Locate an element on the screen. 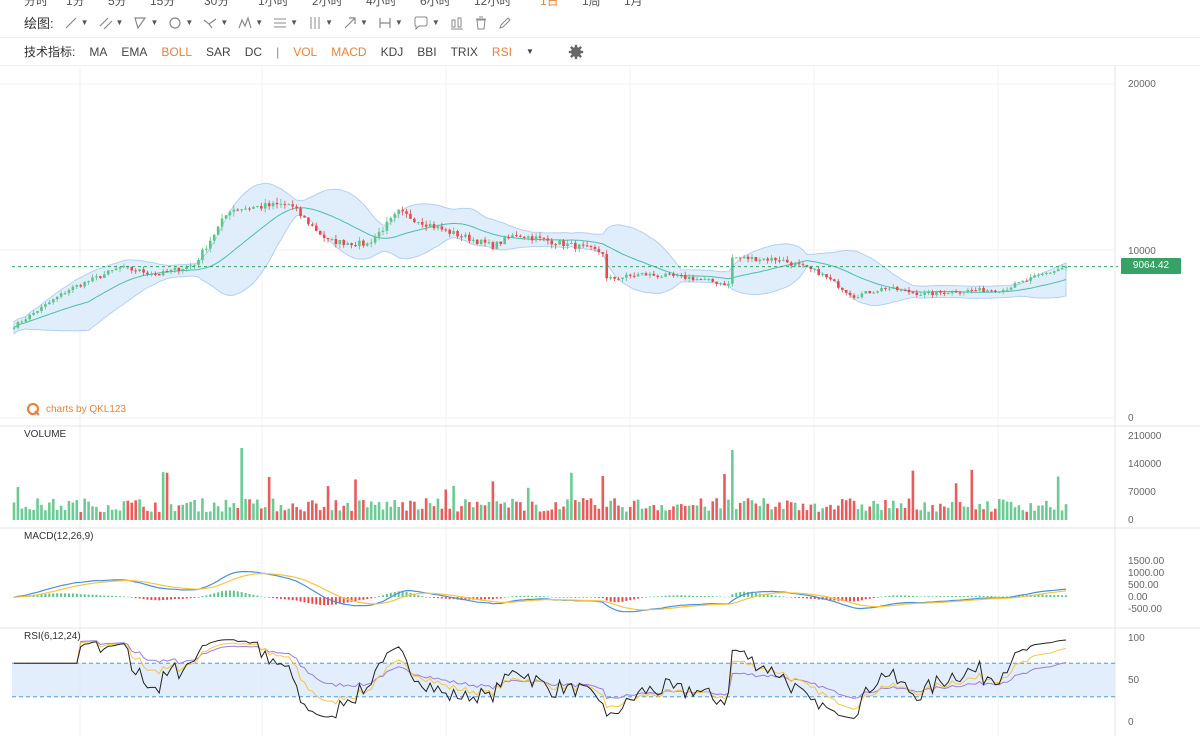 The height and width of the screenshot is (736, 1200). fib-tool-icon: ▼ is located at coordinates (215, 23).